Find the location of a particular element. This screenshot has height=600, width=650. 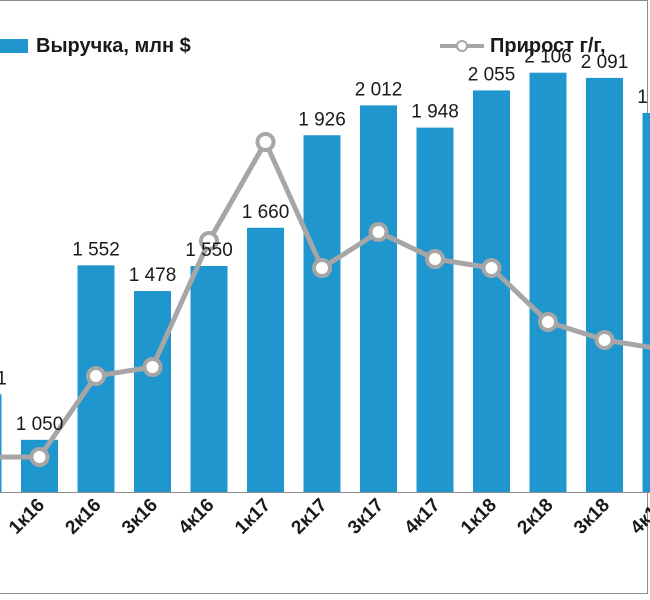

bar-data-label: 1 990 is located at coordinates (643, 97).